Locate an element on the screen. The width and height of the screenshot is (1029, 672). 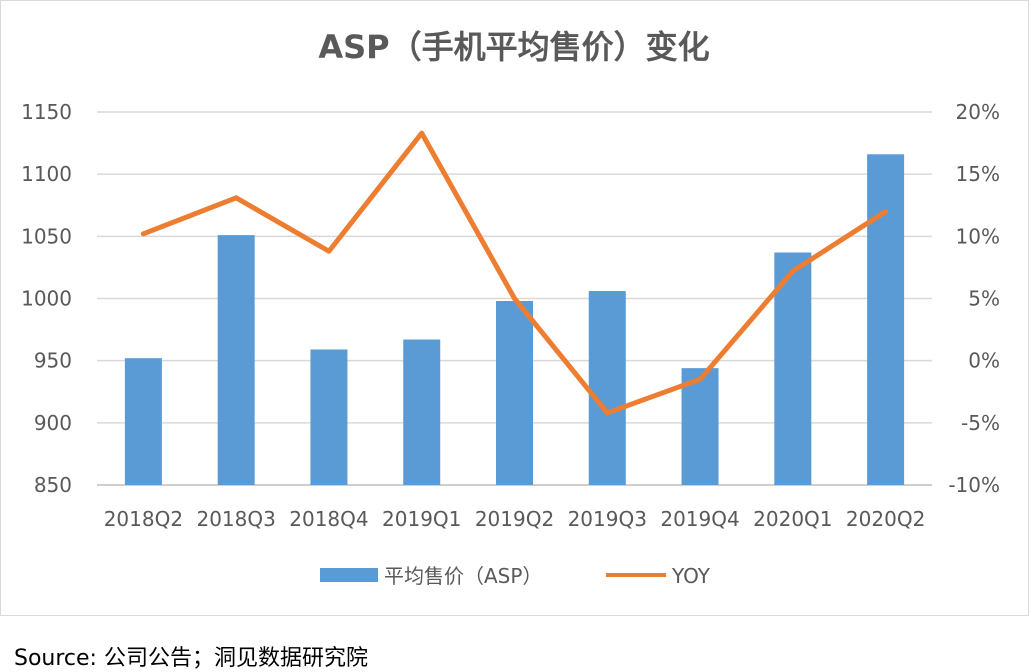
x-tick-label: 2020Q1 is located at coordinates (792, 519).